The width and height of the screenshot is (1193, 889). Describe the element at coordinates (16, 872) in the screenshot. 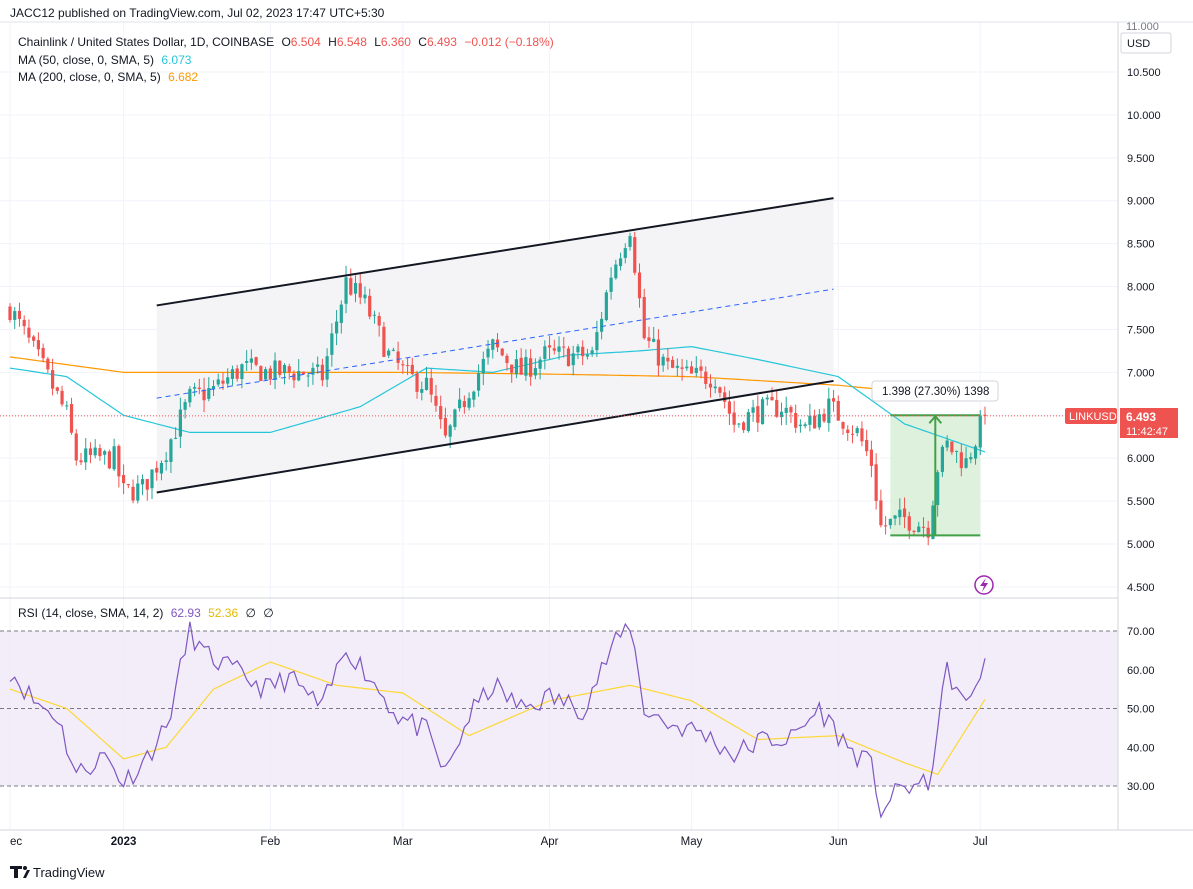

I see `tradingview-icon` at that location.